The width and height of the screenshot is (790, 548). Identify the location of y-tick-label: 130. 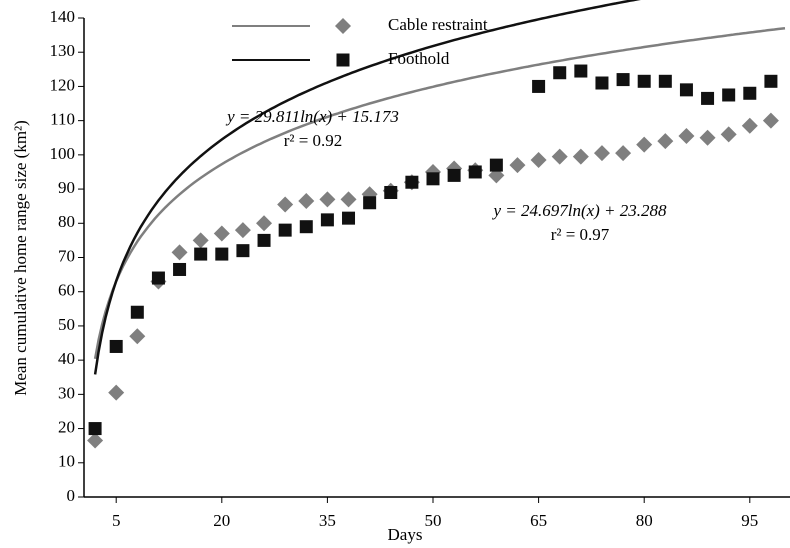
(63, 50).